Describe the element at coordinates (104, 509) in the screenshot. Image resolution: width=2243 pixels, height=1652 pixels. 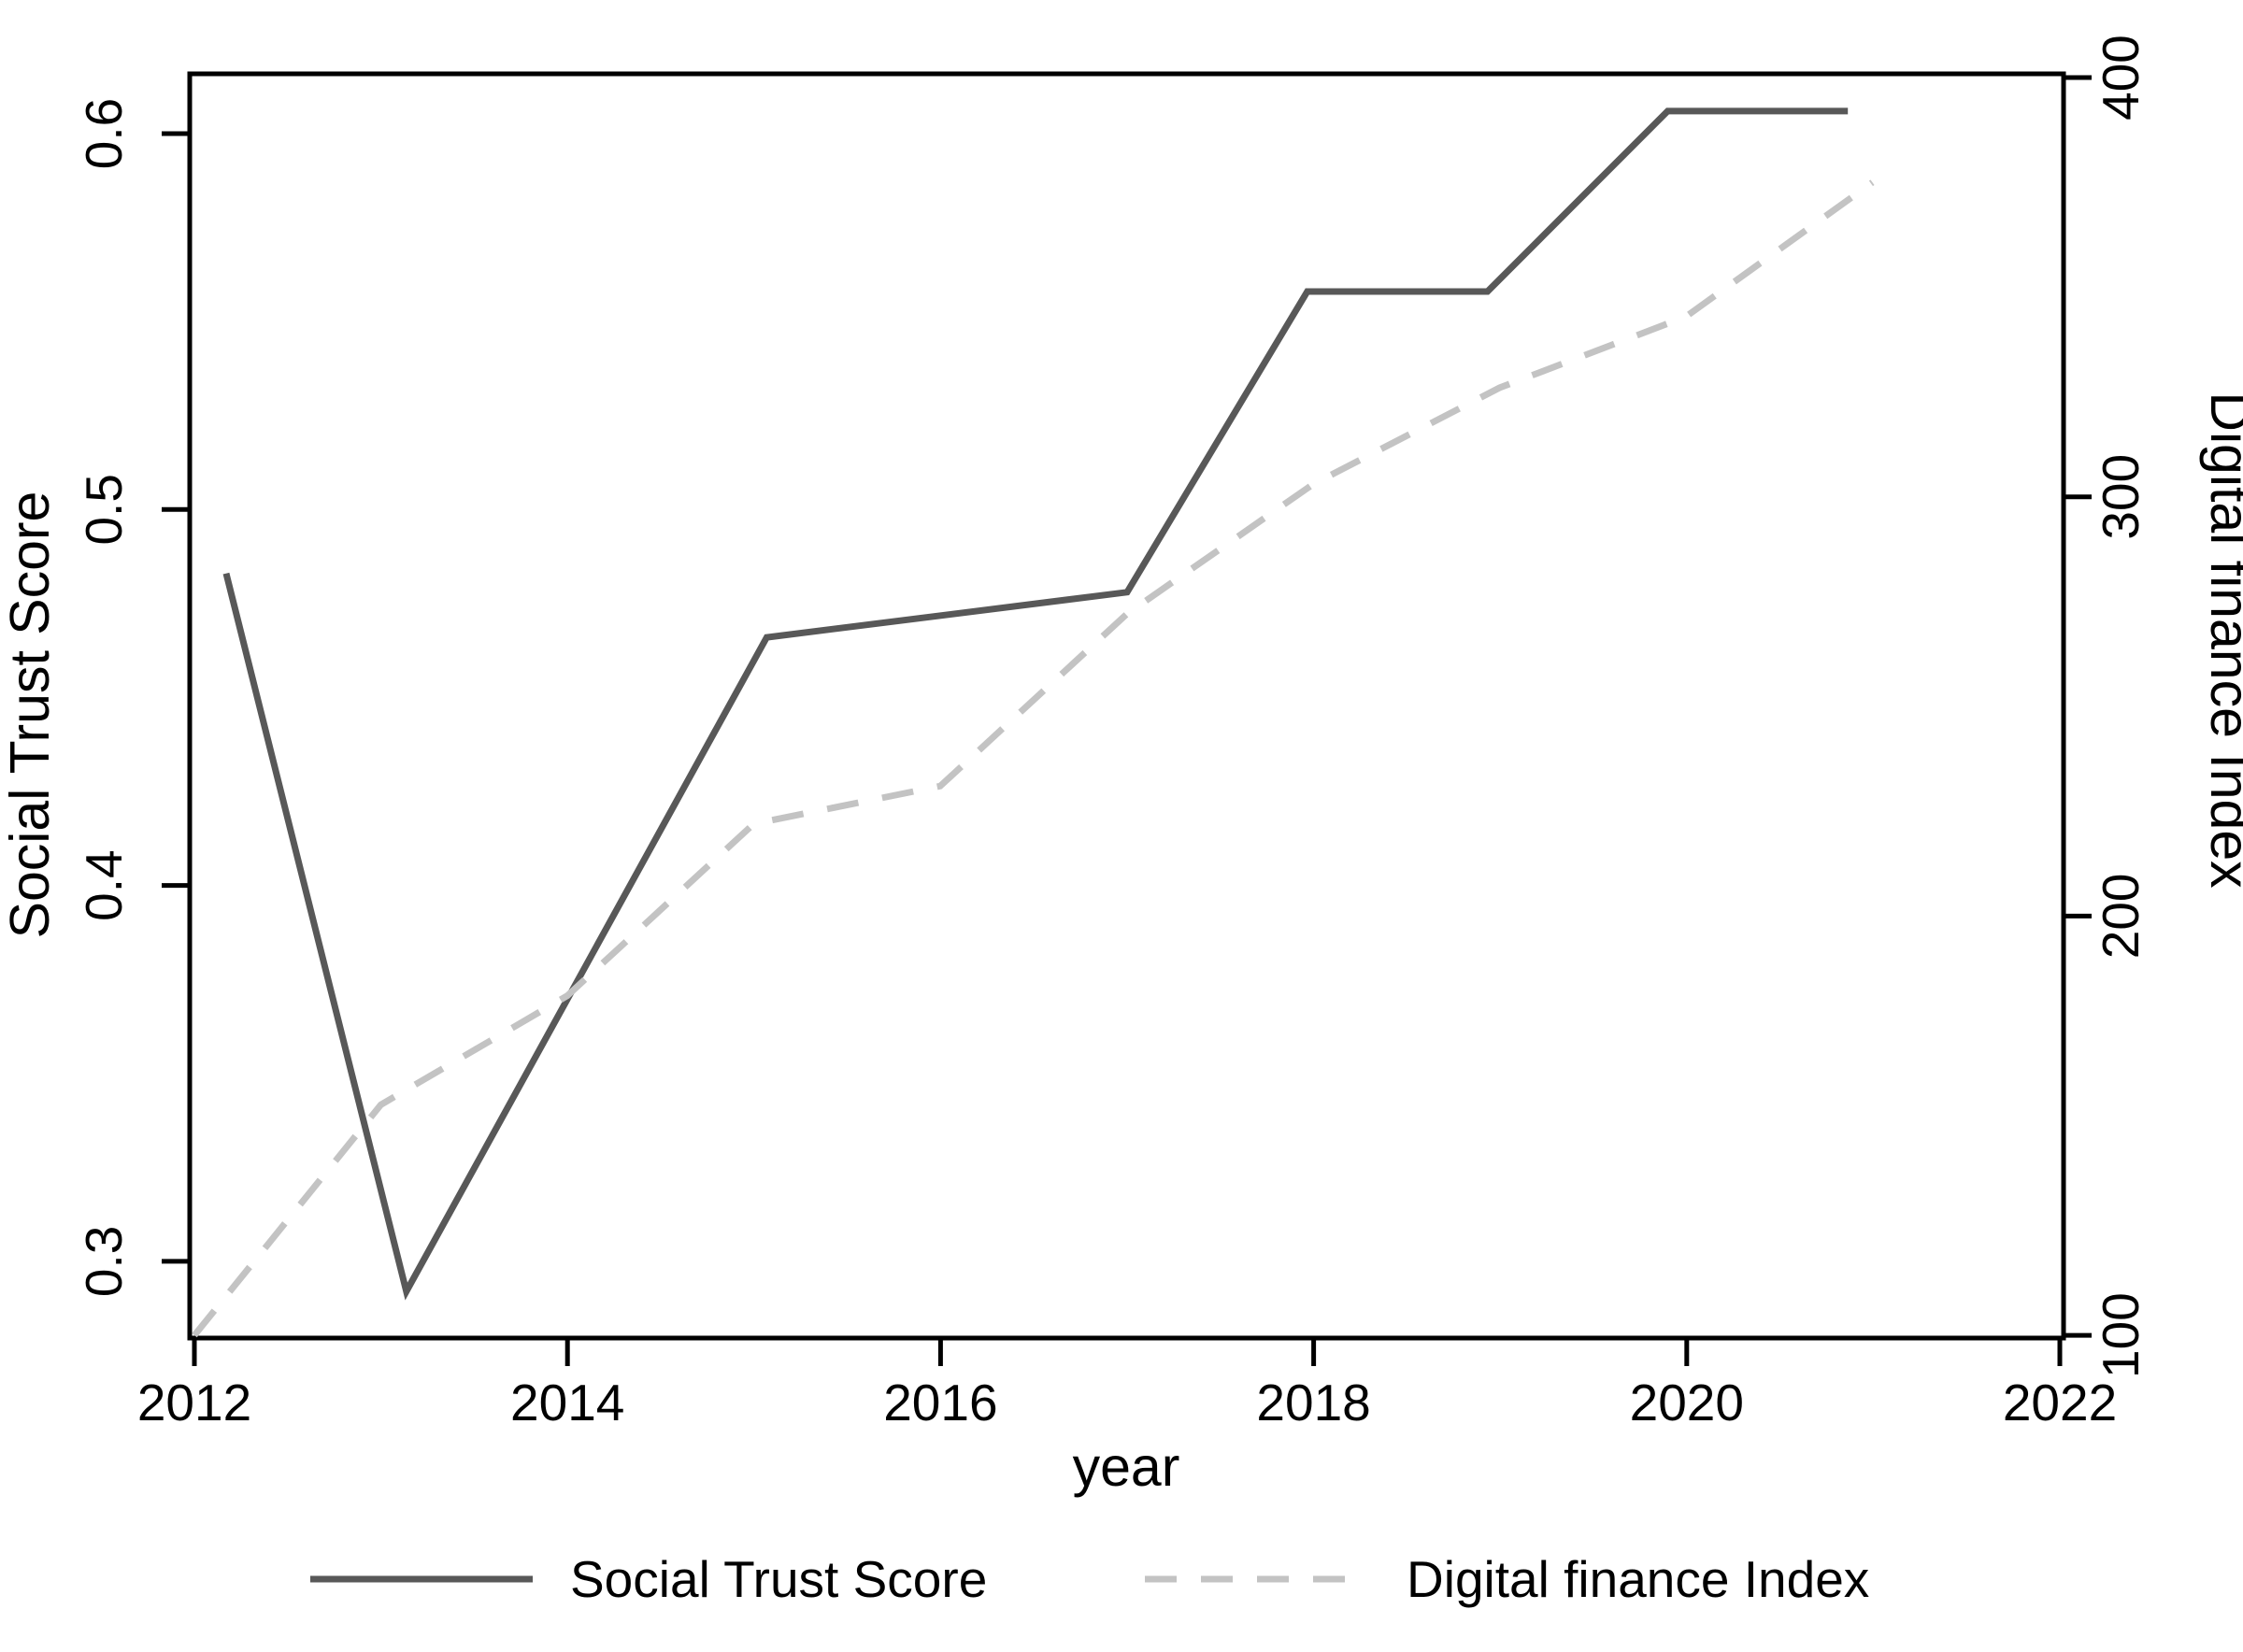
I see `left-tick-label: 0.5` at that location.